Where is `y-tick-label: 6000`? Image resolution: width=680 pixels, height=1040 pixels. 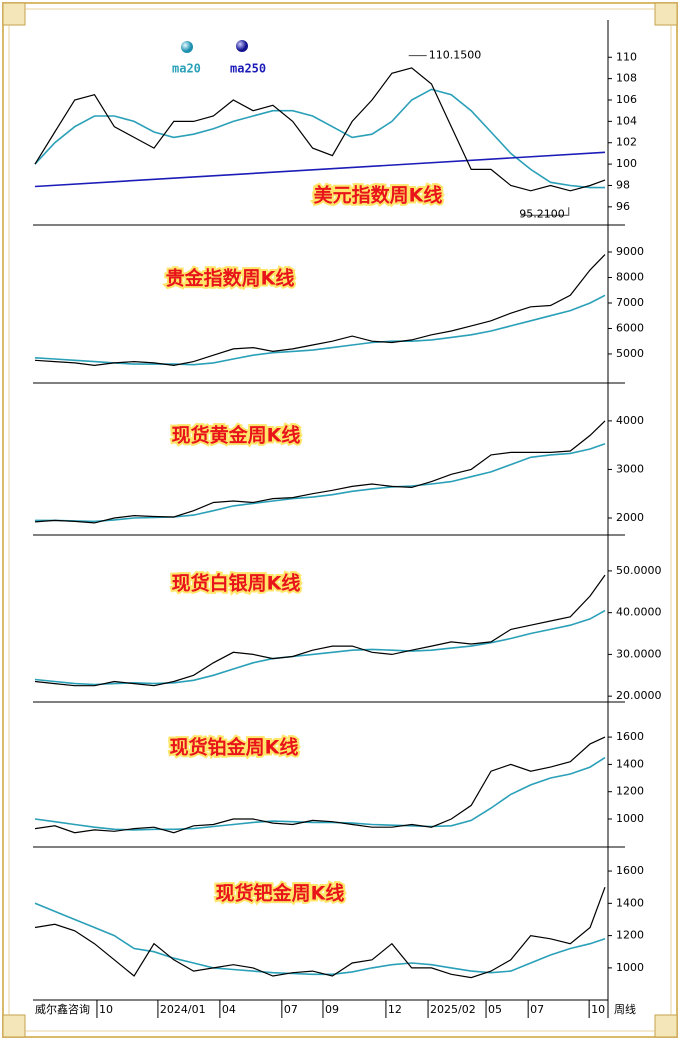
y-tick-label: 6000 is located at coordinates (630, 327).